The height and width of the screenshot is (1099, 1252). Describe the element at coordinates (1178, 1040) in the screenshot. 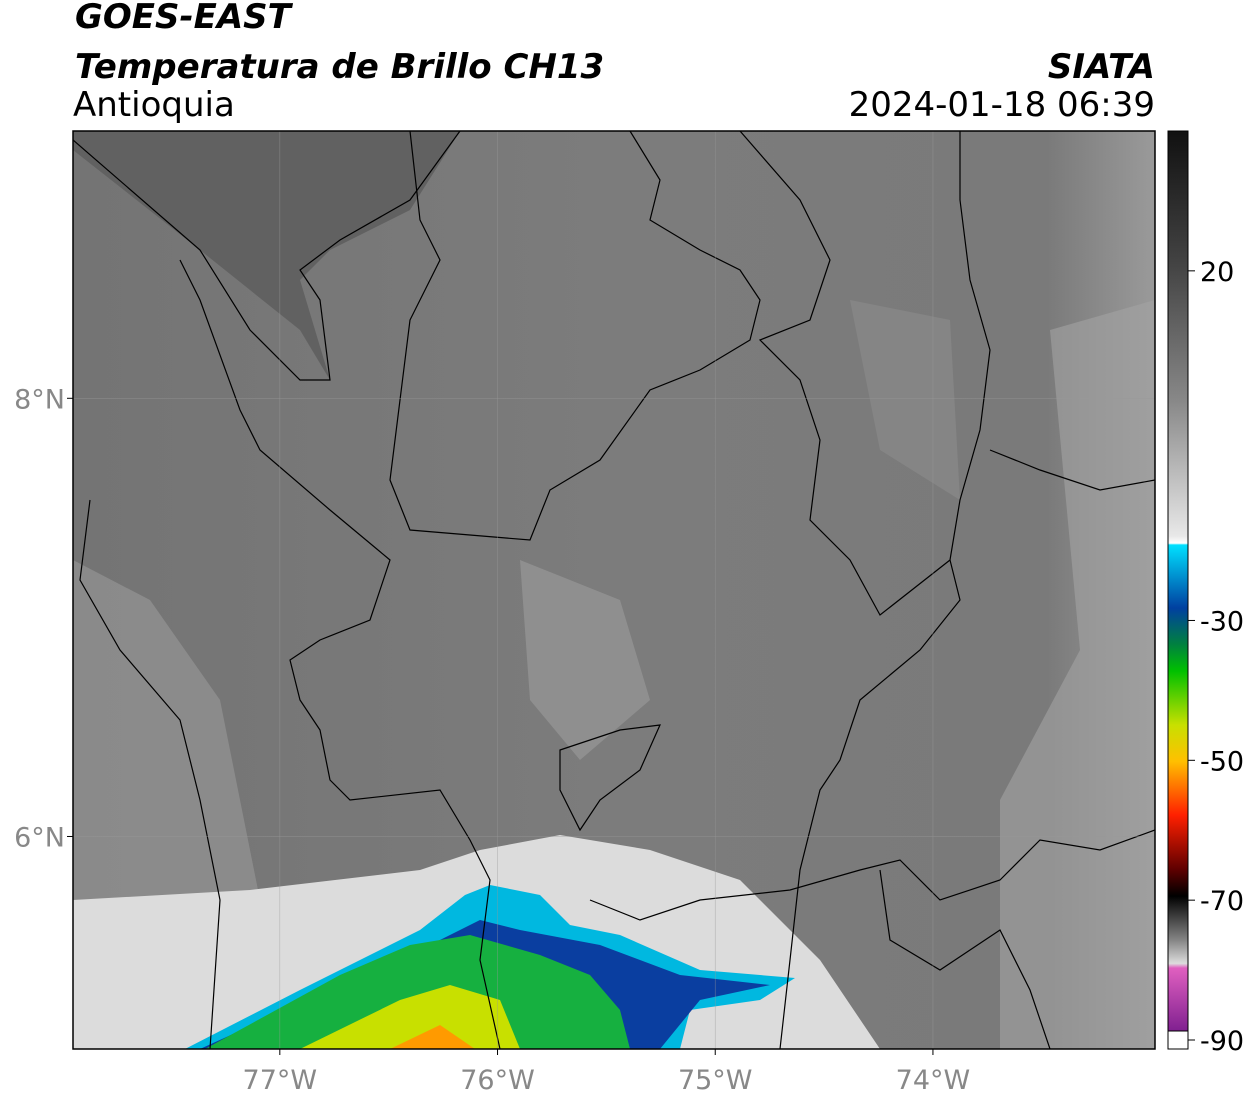

I see `colorbar-under` at that location.